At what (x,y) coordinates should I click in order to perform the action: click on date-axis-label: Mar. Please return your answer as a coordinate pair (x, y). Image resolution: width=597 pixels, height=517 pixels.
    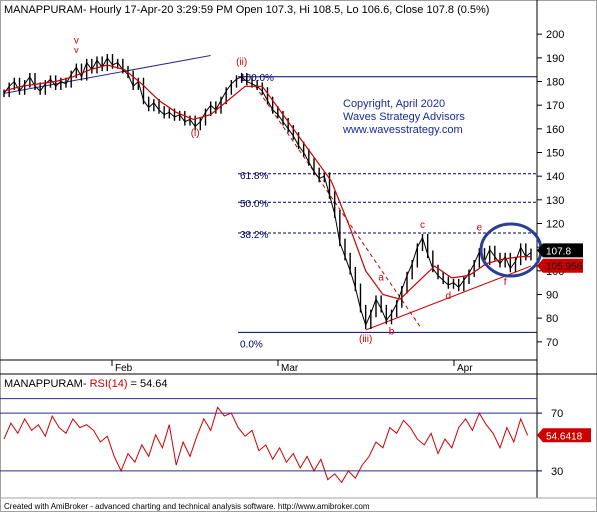
    Looking at the image, I should click on (290, 368).